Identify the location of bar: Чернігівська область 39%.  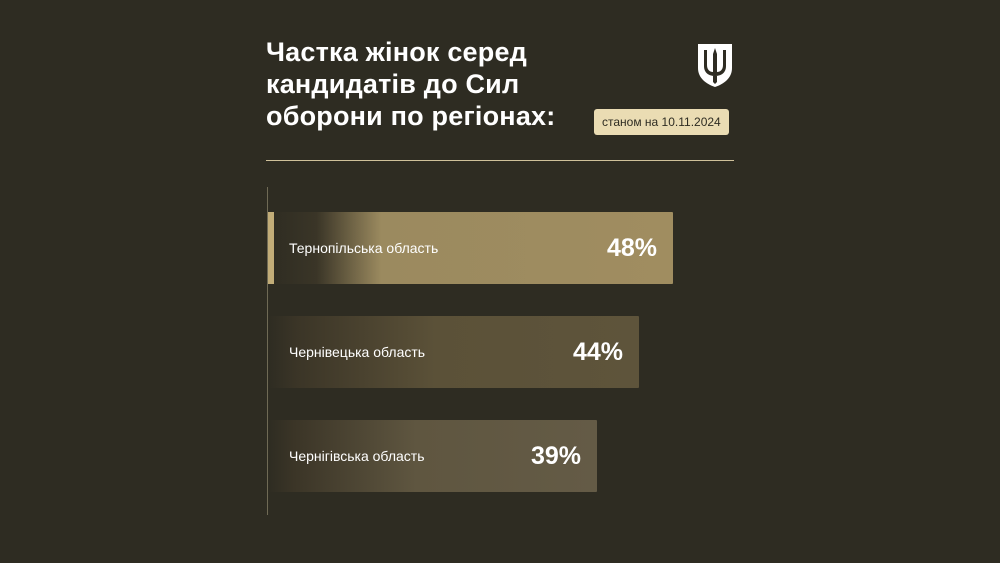
(432, 456).